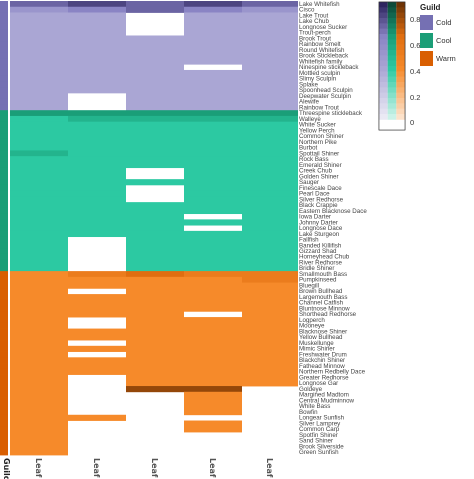 This screenshot has width=474, height=479. What do you see at coordinates (333, 211) in the screenshot?
I see `row-label: Eastern Blacknose Dace` at bounding box center [333, 211].